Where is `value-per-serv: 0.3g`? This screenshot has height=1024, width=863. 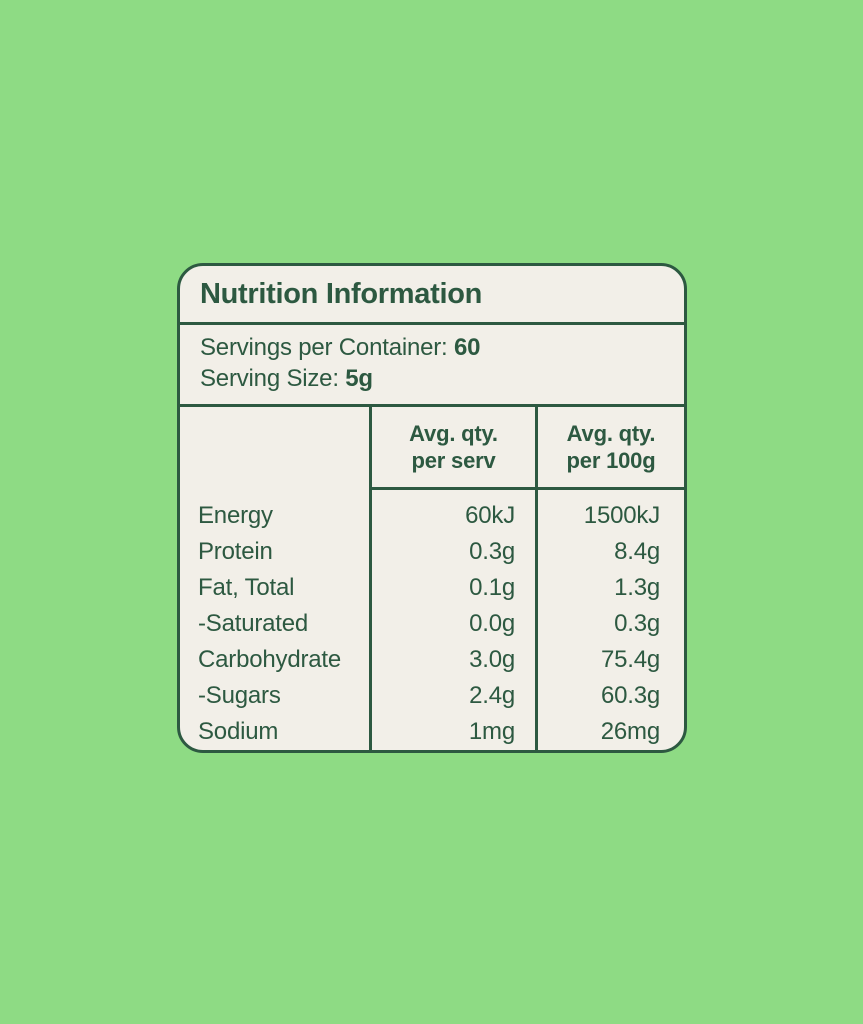
value-per-serv: 0.3g is located at coordinates (492, 551).